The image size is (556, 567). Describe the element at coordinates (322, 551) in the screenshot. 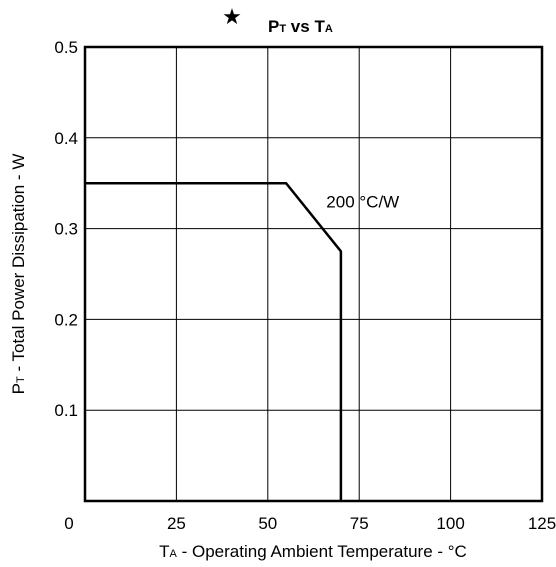

I see `x-axis-label-rest: - Operating Ambient Temperature - °C` at that location.